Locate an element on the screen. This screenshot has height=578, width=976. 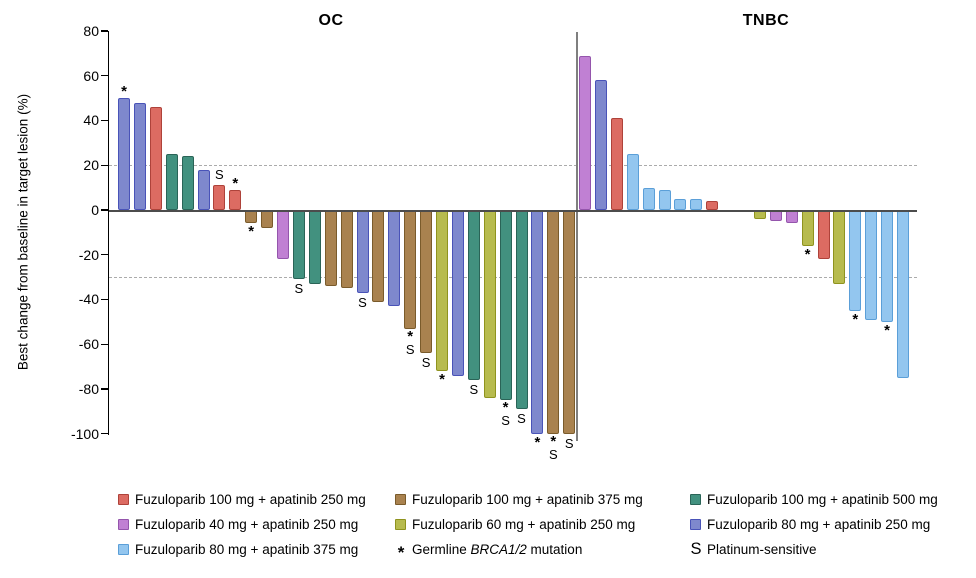
y-tick-label--100: -100 is located at coordinates (84, 433).